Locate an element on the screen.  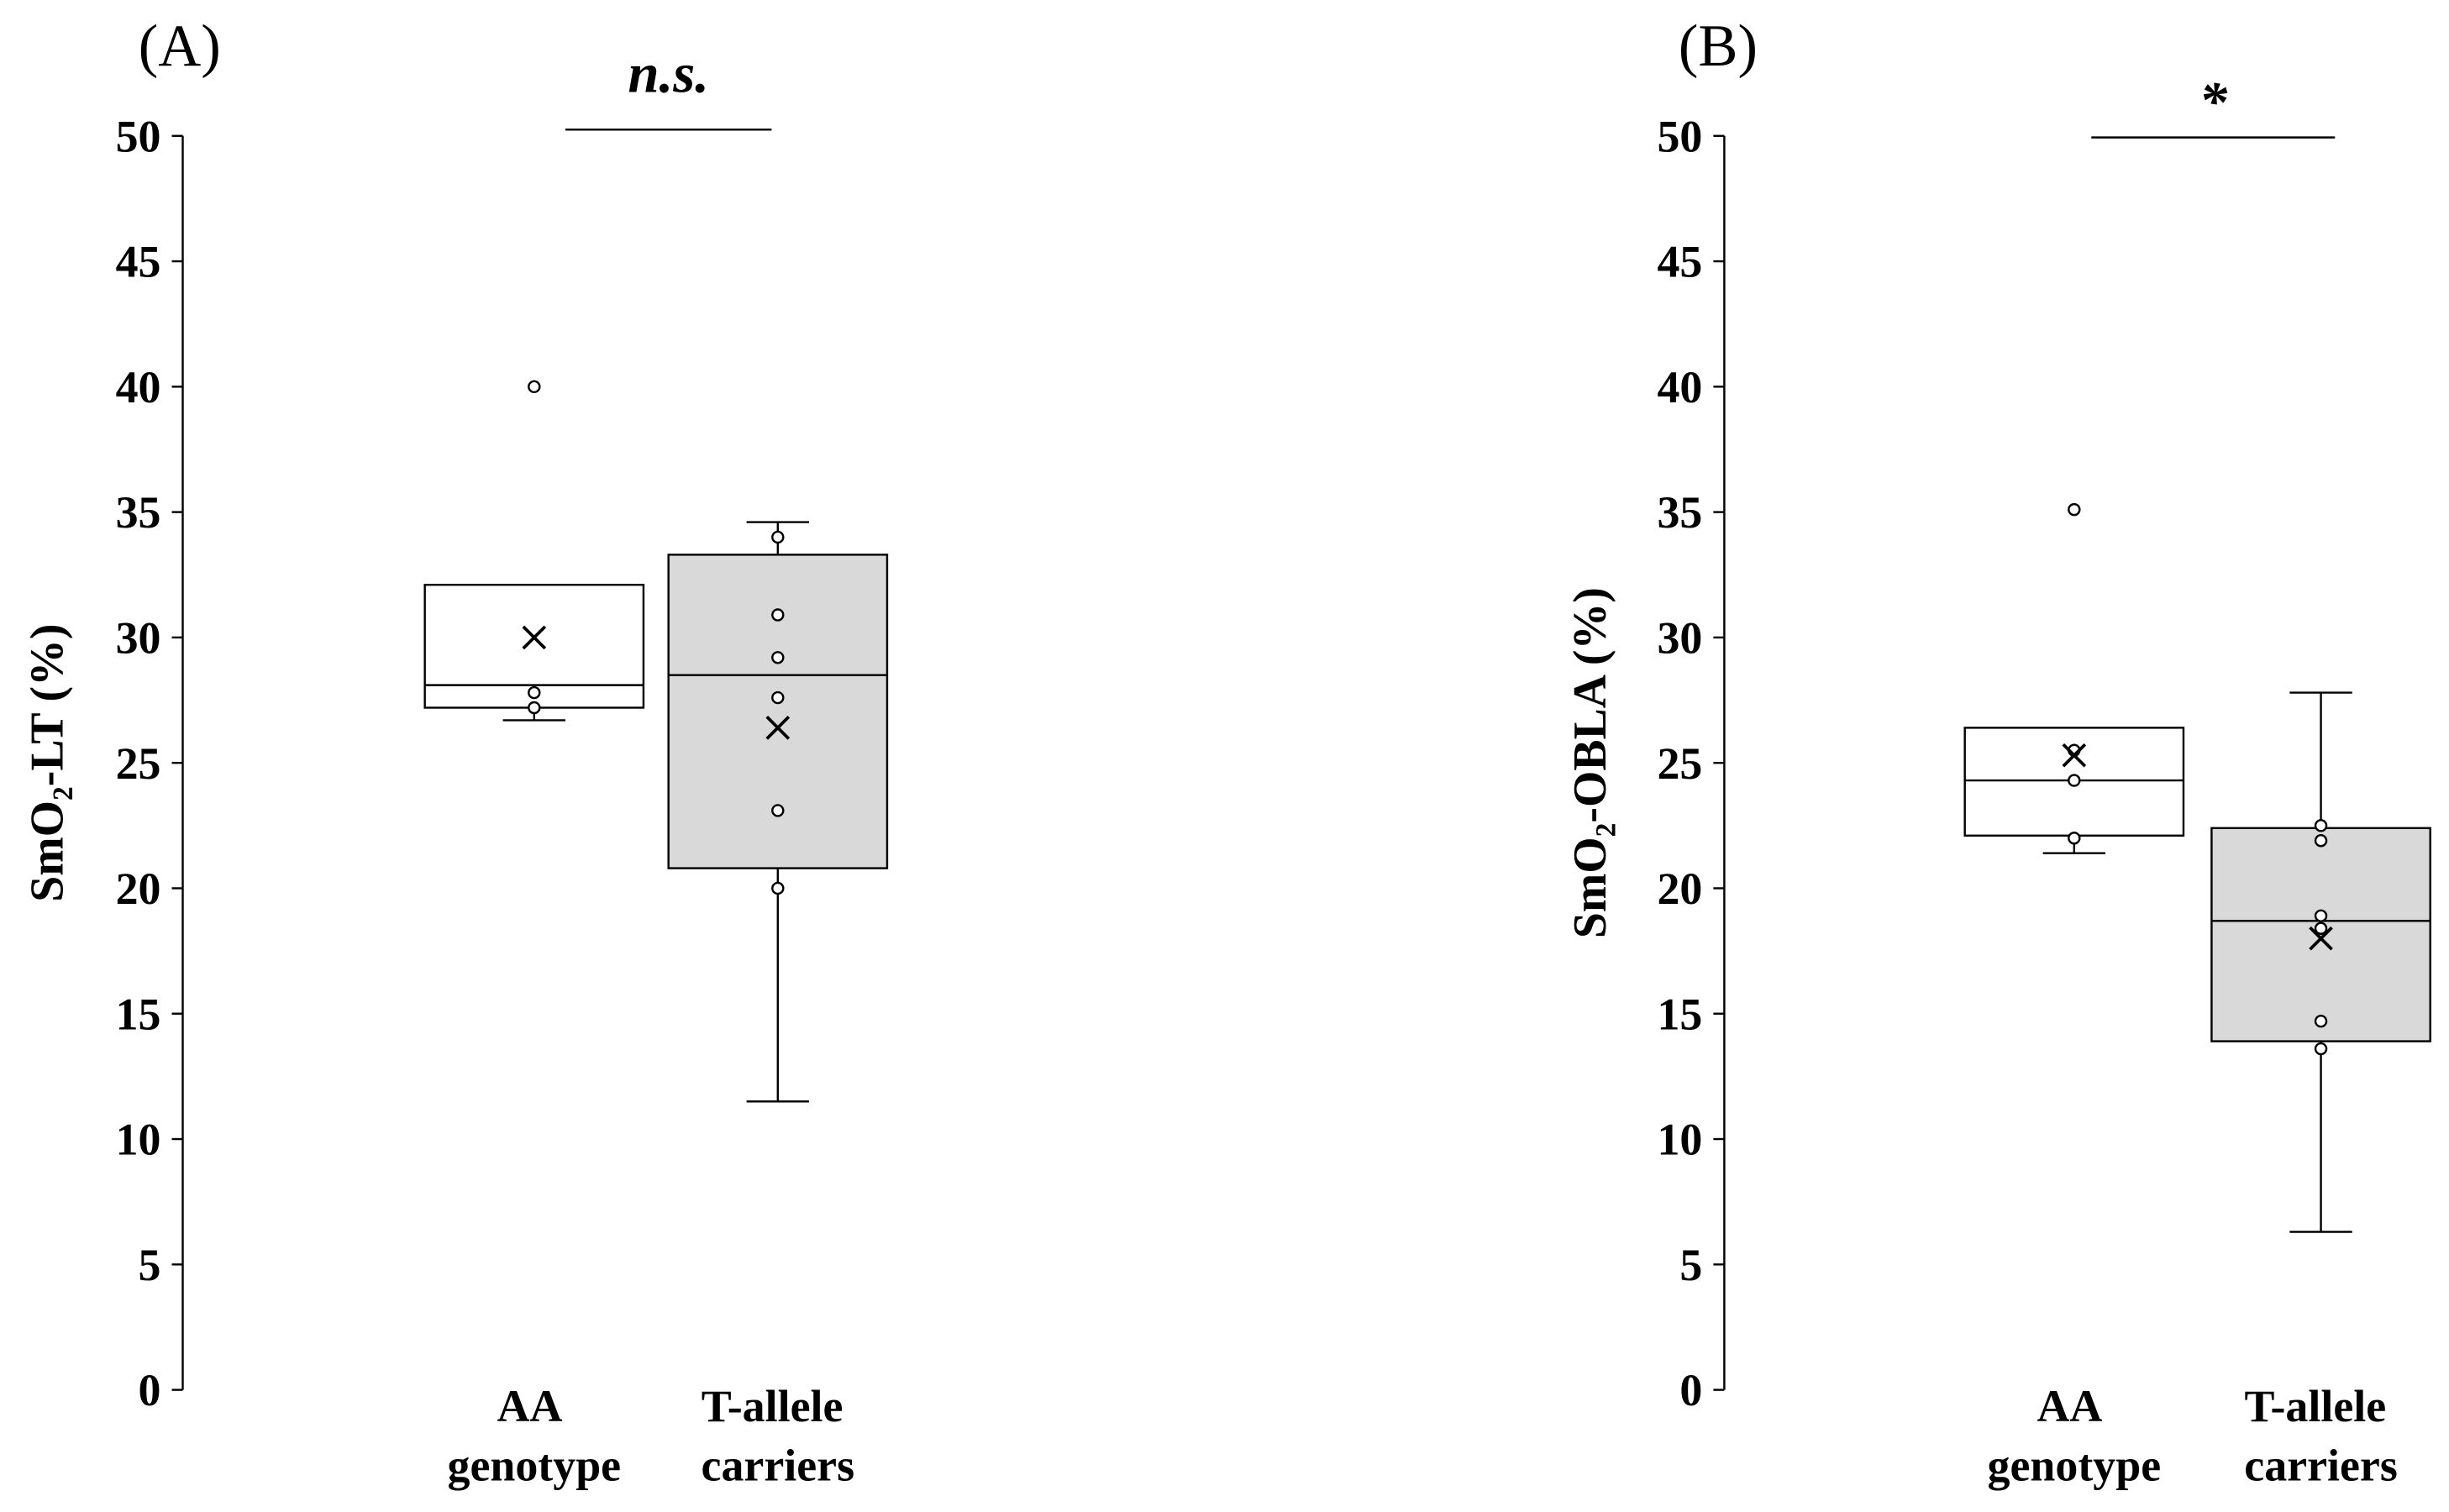
panel-label: (B) is located at coordinates (1718, 46).